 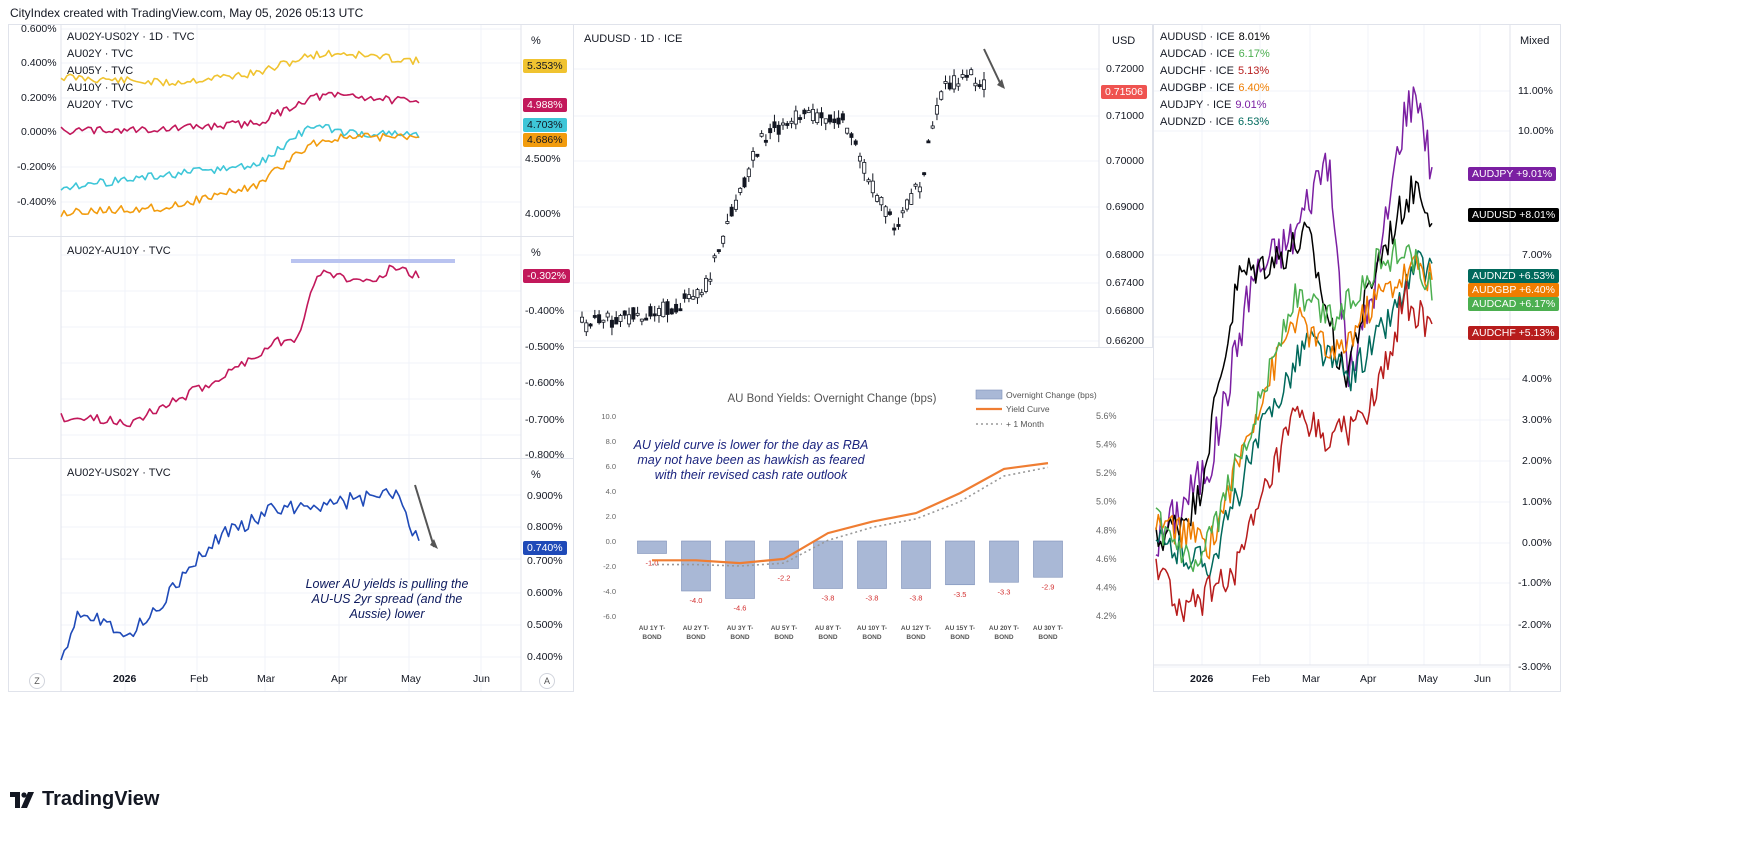 What do you see at coordinates (1125, 161) in the screenshot?
I see `right-tick: 0.70000` at bounding box center [1125, 161].